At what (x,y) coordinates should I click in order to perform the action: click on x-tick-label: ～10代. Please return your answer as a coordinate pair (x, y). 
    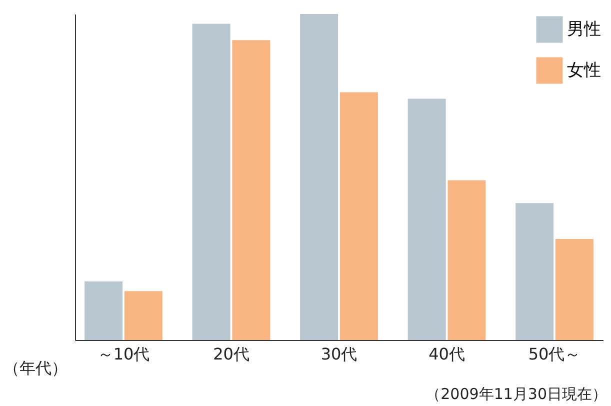
    Looking at the image, I should click on (123, 354).